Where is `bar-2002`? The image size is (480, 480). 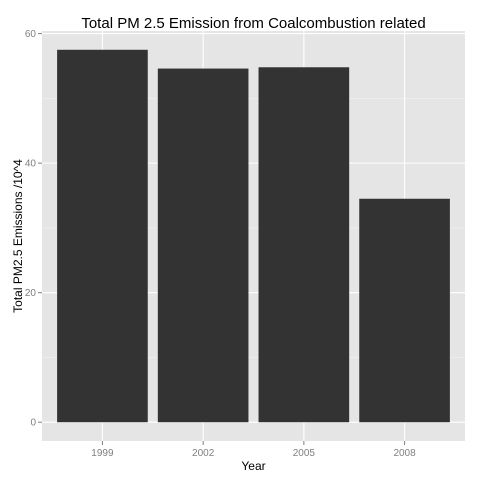 bar-2002 is located at coordinates (203, 245).